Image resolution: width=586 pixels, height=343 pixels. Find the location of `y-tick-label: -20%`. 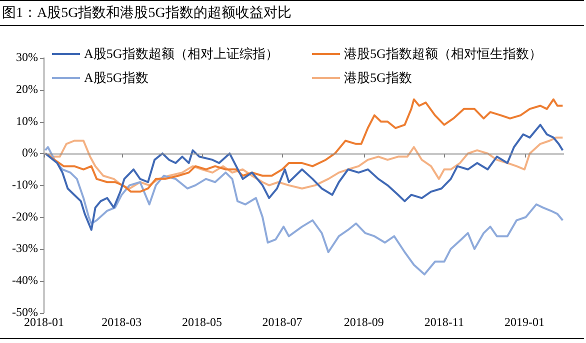

y-tick-label: -20% is located at coordinates (25, 216).